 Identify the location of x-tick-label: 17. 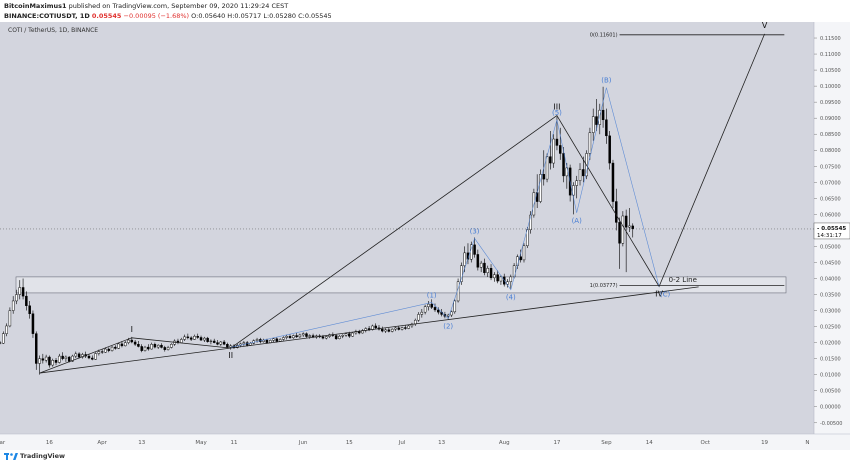
(556, 443).